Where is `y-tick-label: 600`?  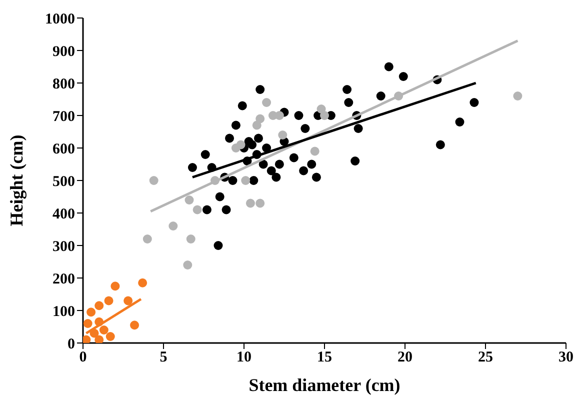 y-tick-label: 600 is located at coordinates (63, 149).